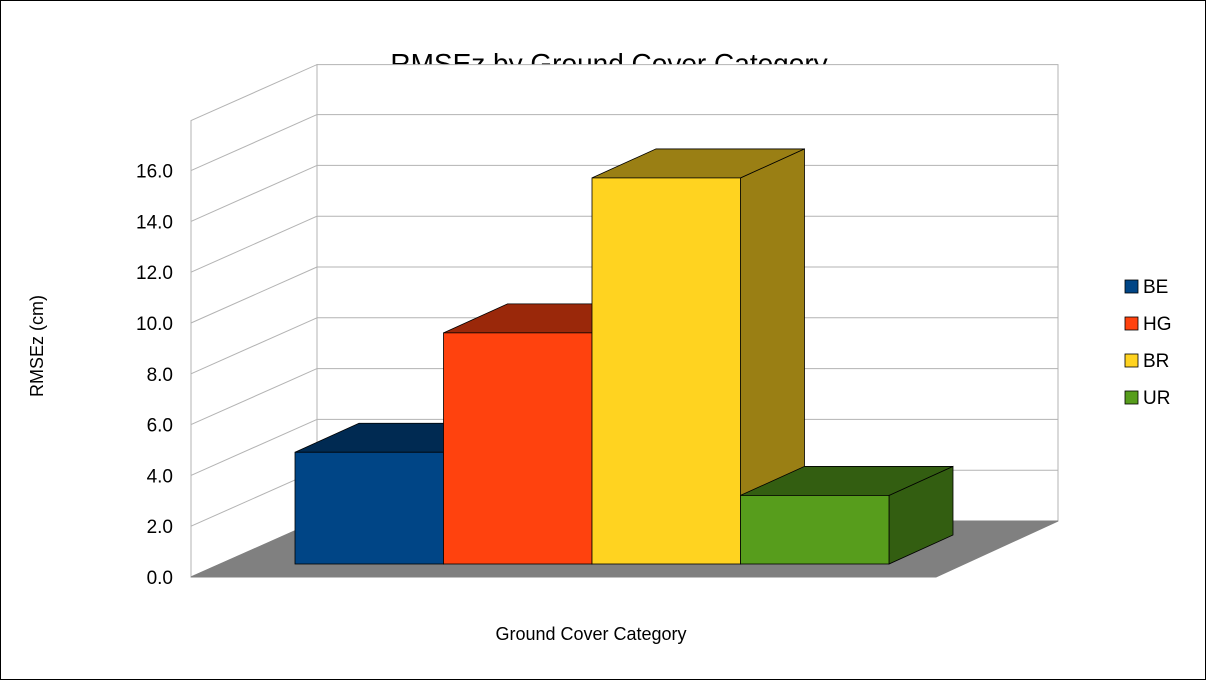 This screenshot has width=1206, height=681. What do you see at coordinates (37, 346) in the screenshot?
I see `y-axis-label: RMSEz (cm)` at bounding box center [37, 346].